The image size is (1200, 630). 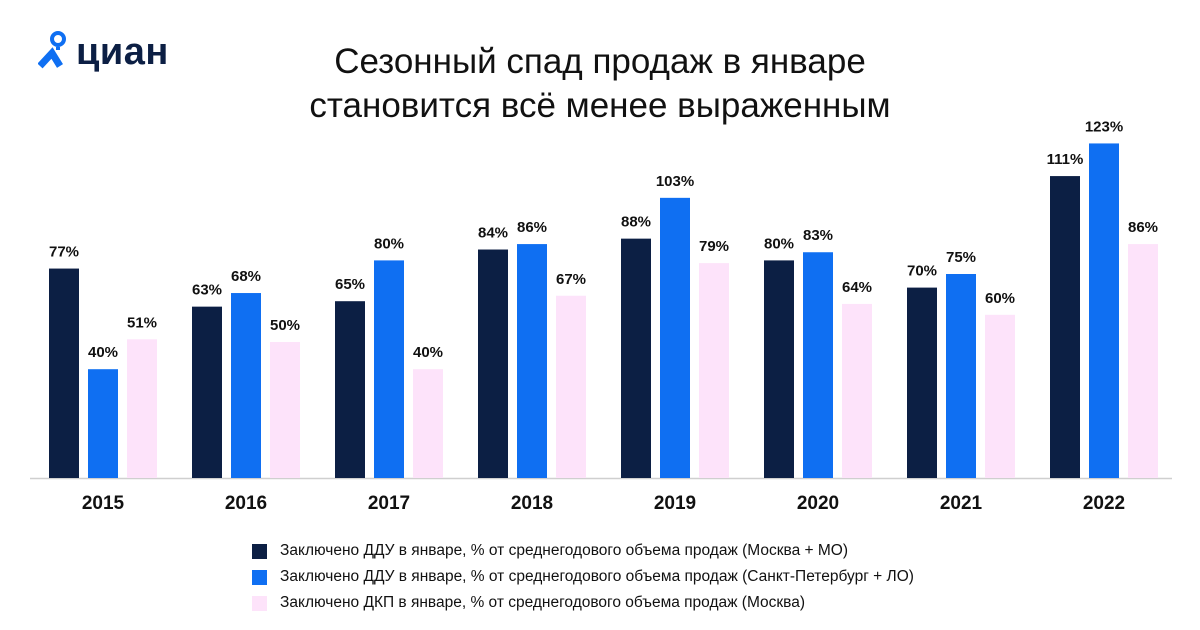 What do you see at coordinates (922, 271) in the screenshot?
I see `data-label: 70%` at bounding box center [922, 271].